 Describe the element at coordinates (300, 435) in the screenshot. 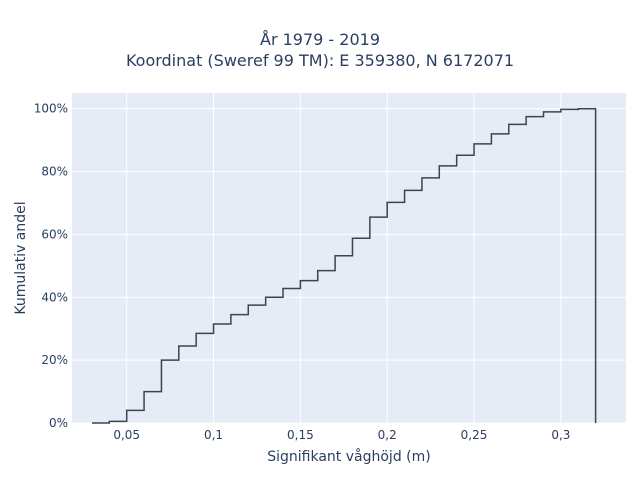

I see `x-tick-label: 0,15` at that location.